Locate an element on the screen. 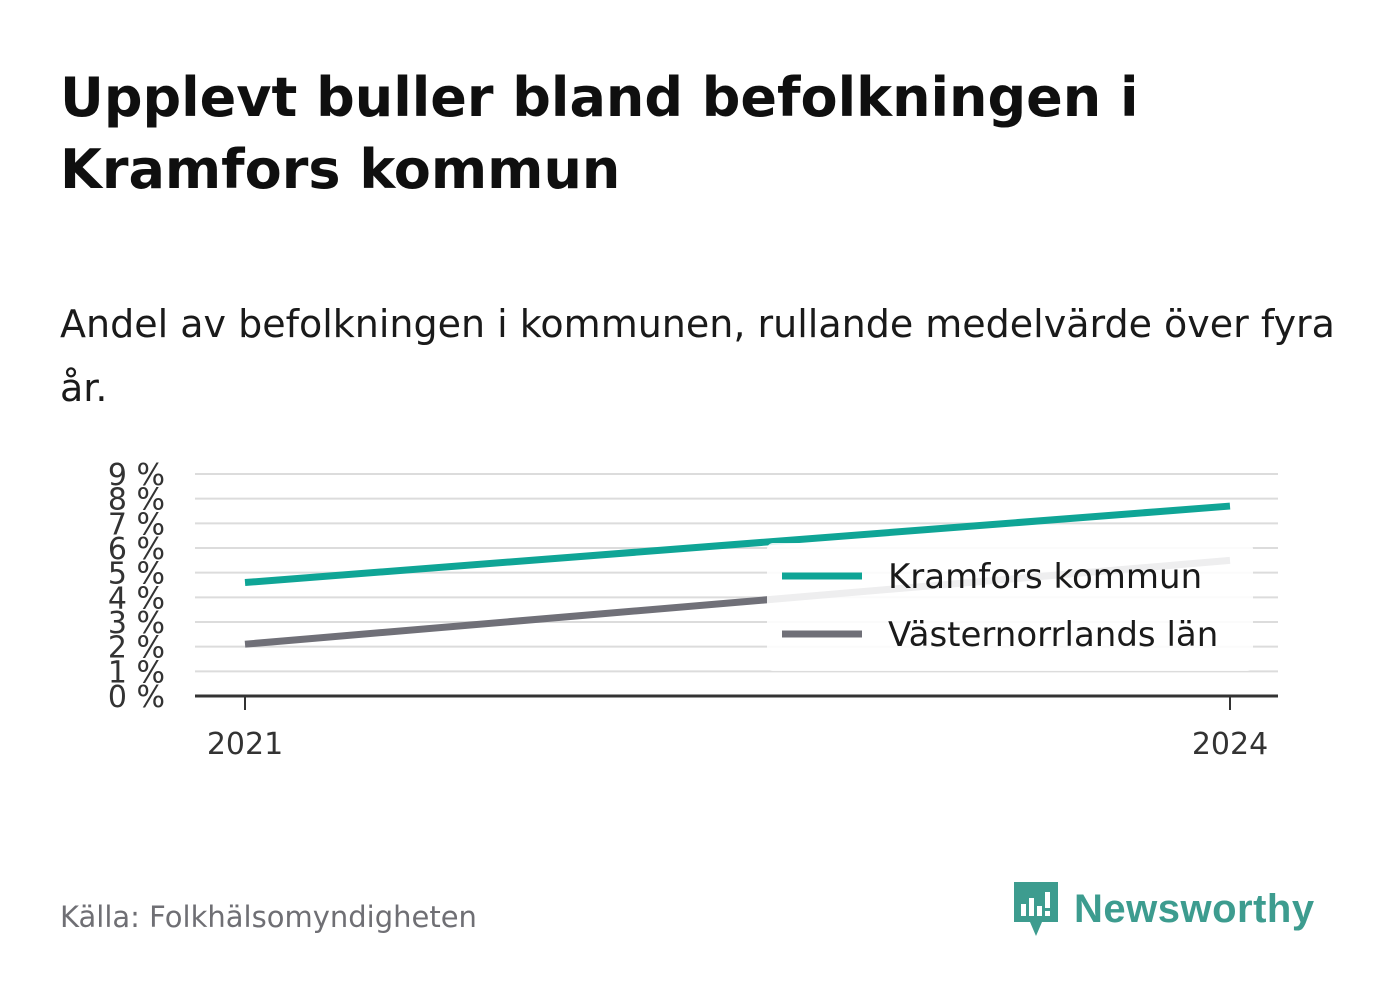 Image resolution: width=1382 pixels, height=999 pixels. source-text: Källa: Folkhälsomyndigheten is located at coordinates (268, 917).